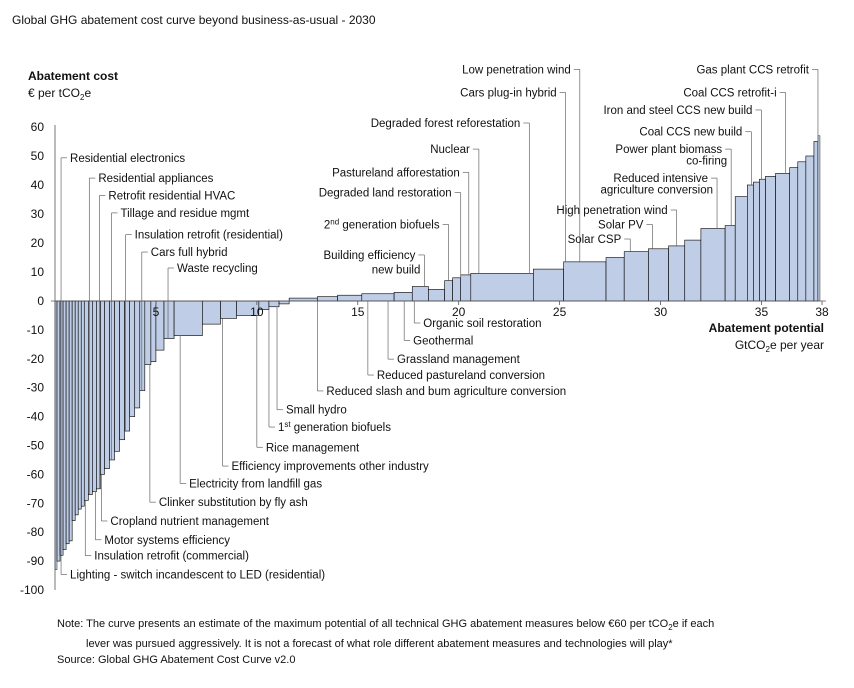 The height and width of the screenshot is (688, 854). What do you see at coordinates (257, 312) in the screenshot?
I see `x-tick-label: 10` at bounding box center [257, 312].